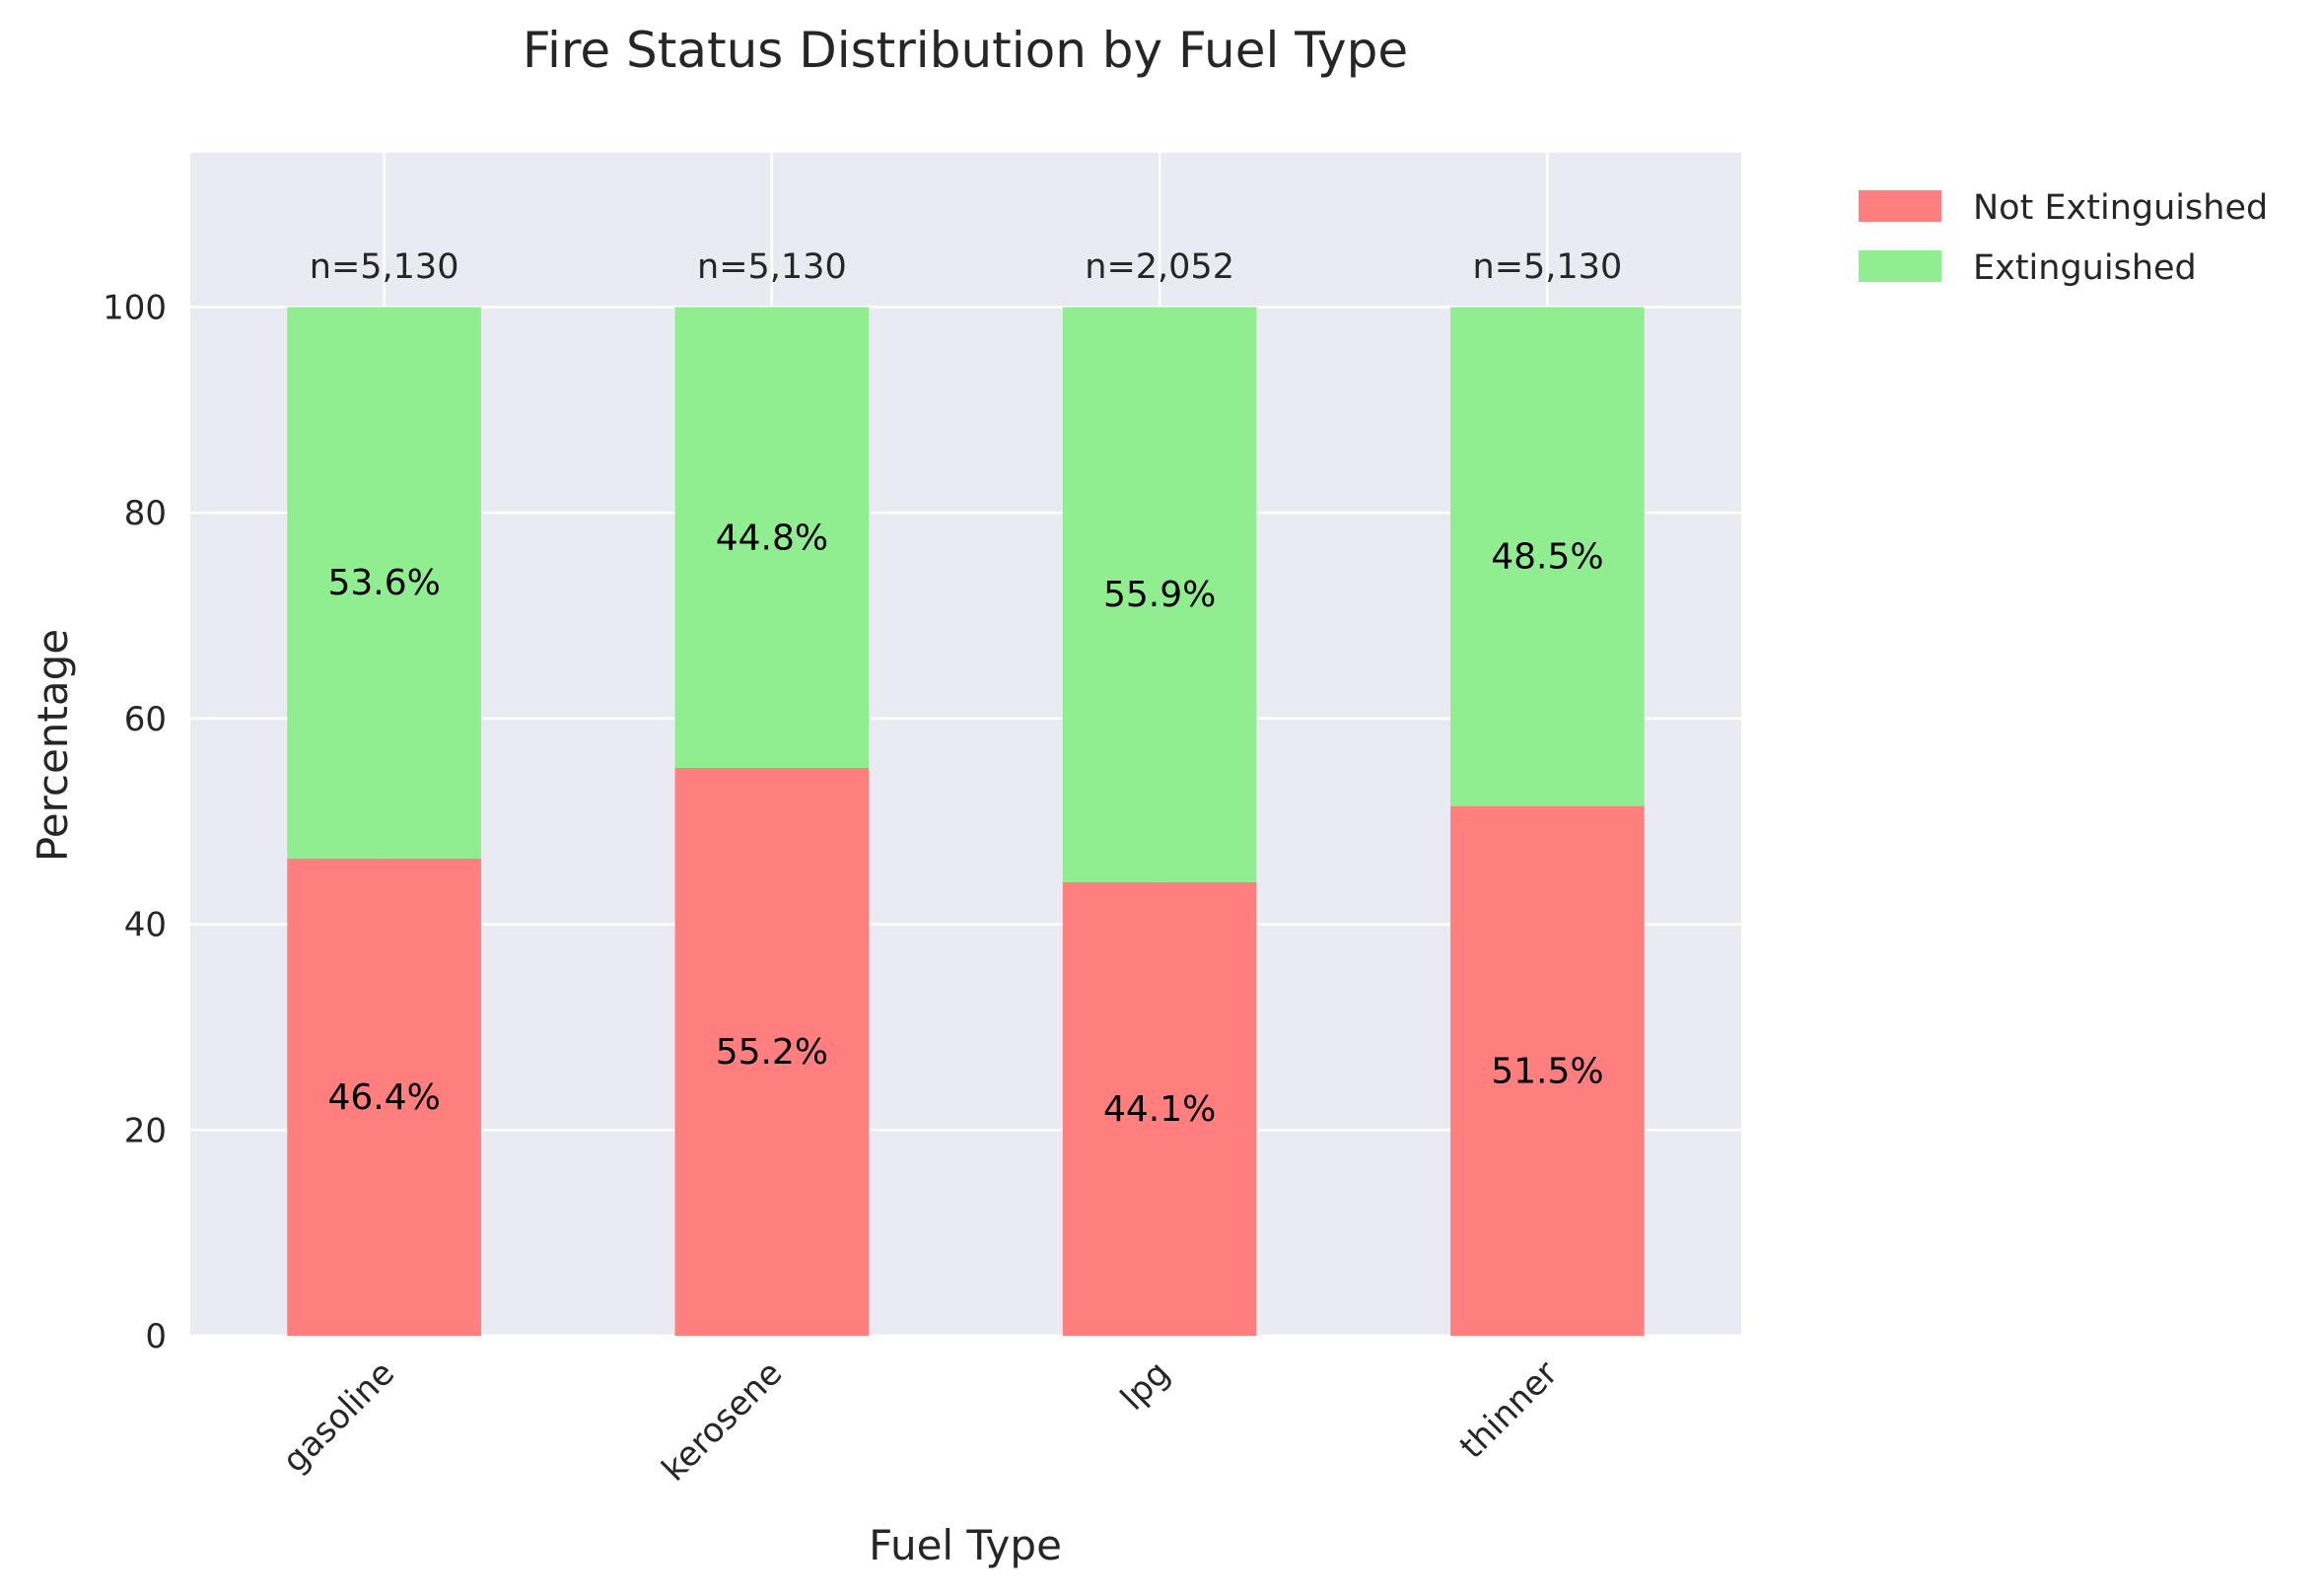 Image resolution: width=2321 pixels, height=1596 pixels. What do you see at coordinates (772, 267) in the screenshot?
I see `count-label-kerosene: n=5,130` at bounding box center [772, 267].